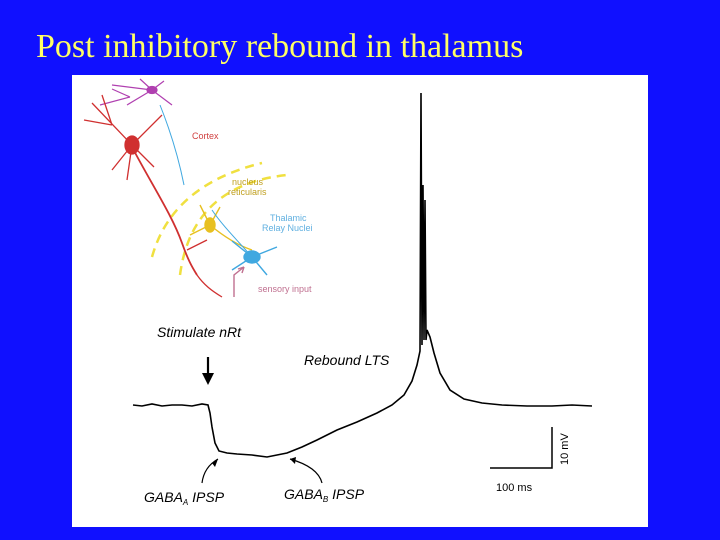 The width and height of the screenshot is (720, 540). I want to click on cortex-label: Cortex, so click(205, 136).